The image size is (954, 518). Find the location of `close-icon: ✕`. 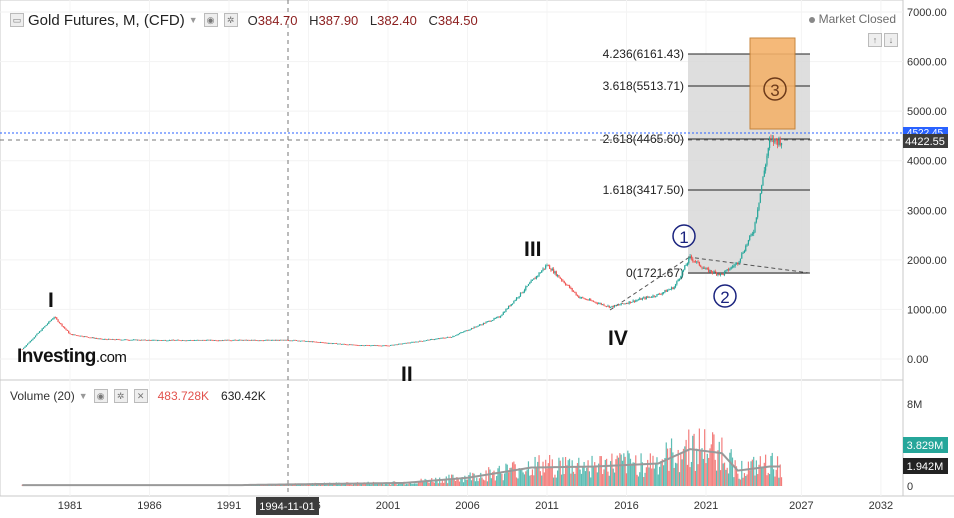

close-icon: ✕ is located at coordinates (140, 396).